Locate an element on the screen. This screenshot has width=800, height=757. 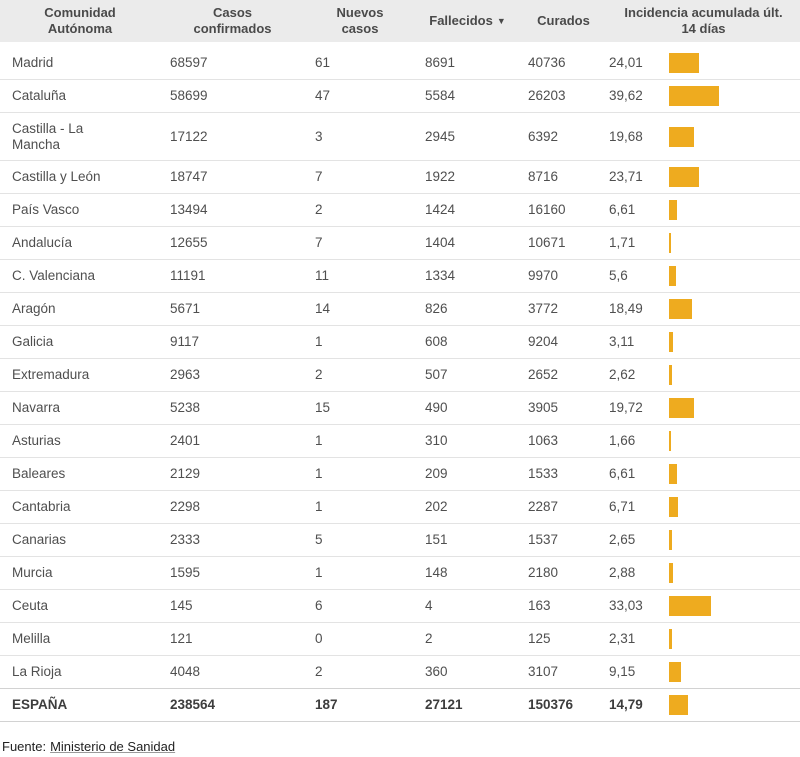
column-header-label: Autónoma is located at coordinates (80, 28).